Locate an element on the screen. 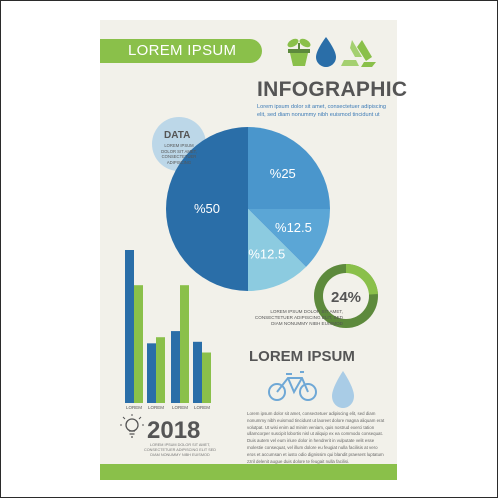 The width and height of the screenshot is (500, 500). year-value: 2018 is located at coordinates (174, 430).